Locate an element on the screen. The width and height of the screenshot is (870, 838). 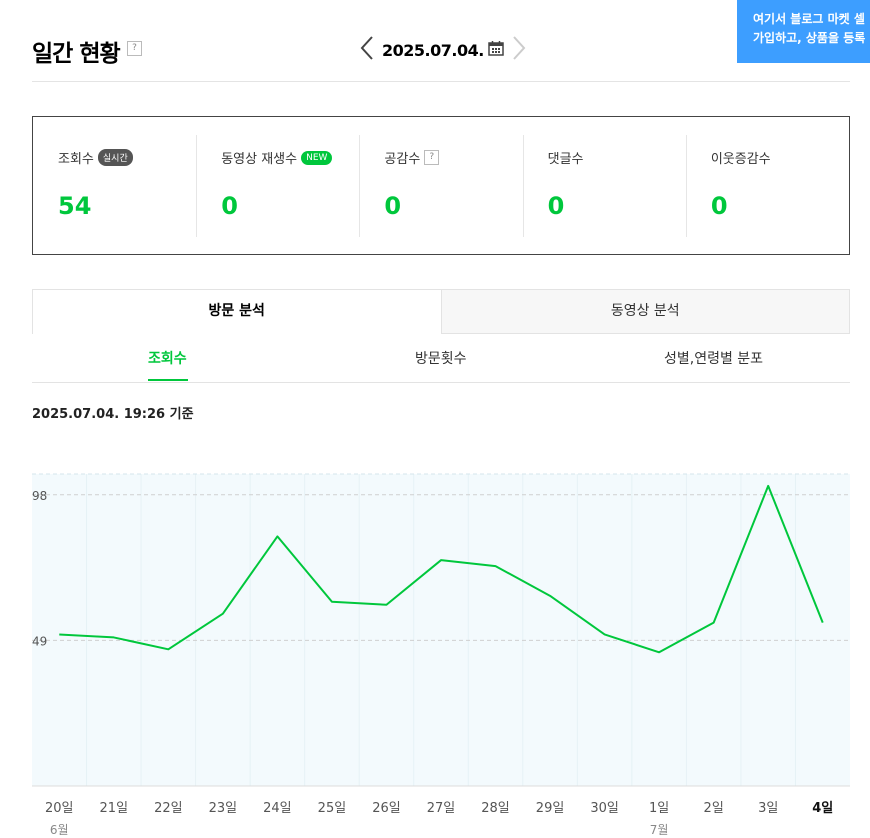
tab-visit-analysis: 방문 분석 is located at coordinates (237, 311).